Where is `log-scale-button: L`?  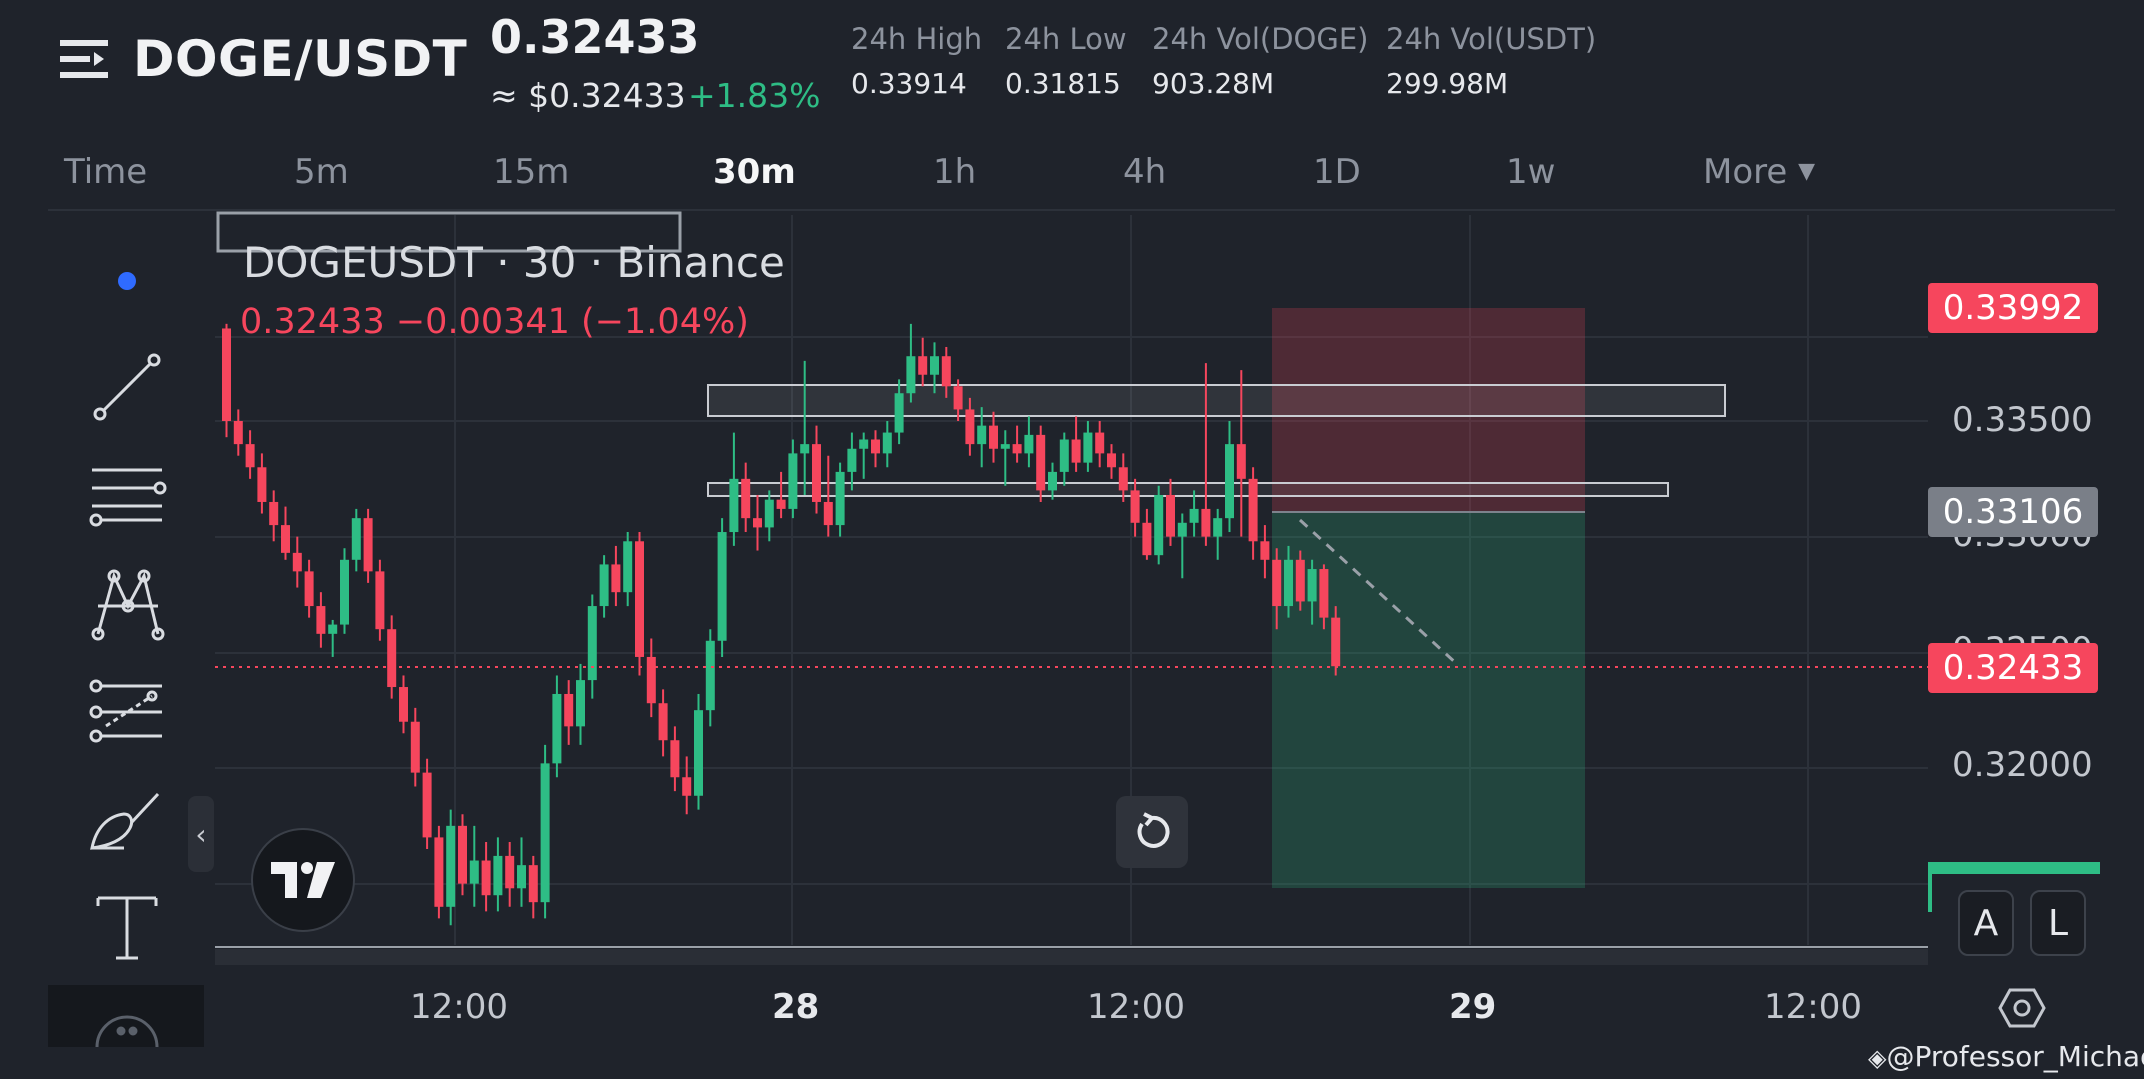 log-scale-button: L is located at coordinates (2058, 923).